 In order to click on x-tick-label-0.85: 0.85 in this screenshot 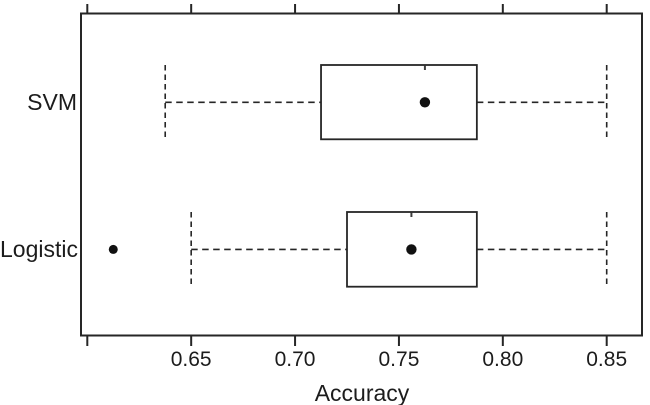, I will do `click(607, 359)`.